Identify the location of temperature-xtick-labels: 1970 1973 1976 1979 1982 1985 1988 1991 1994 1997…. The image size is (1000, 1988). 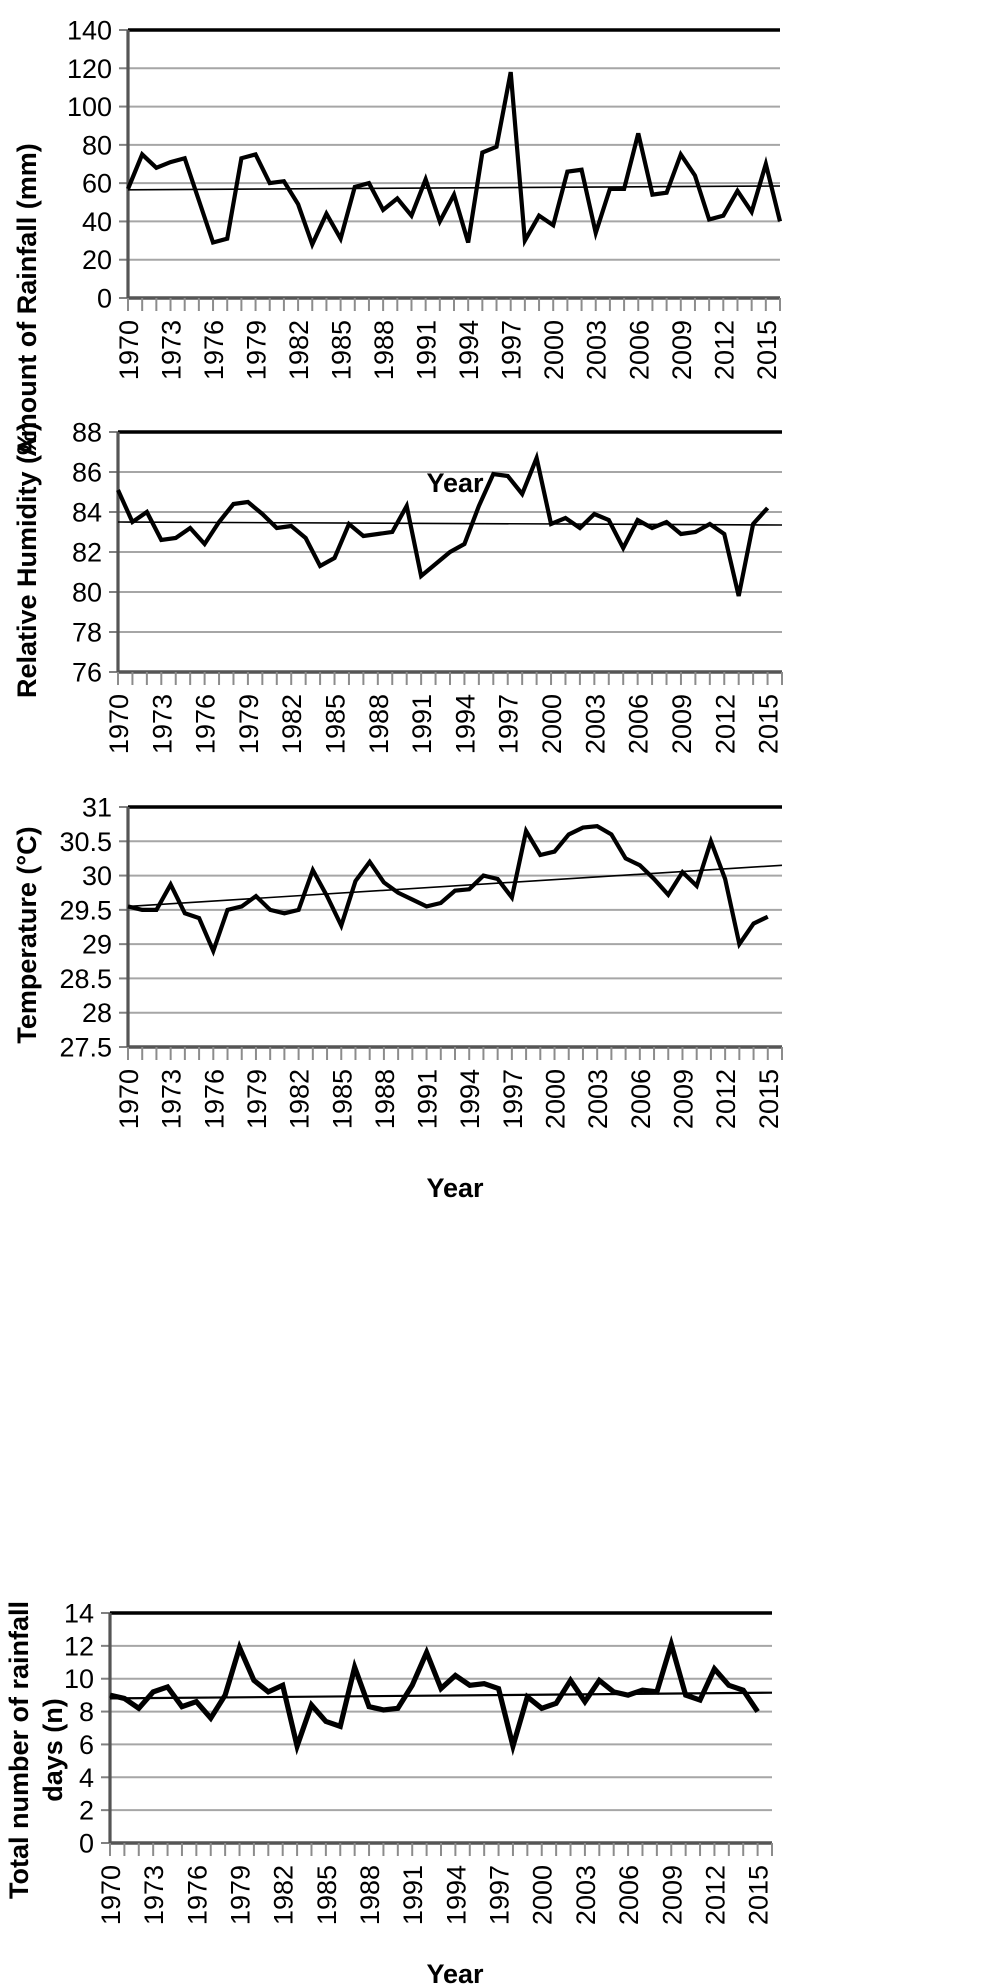
(449, 1099).